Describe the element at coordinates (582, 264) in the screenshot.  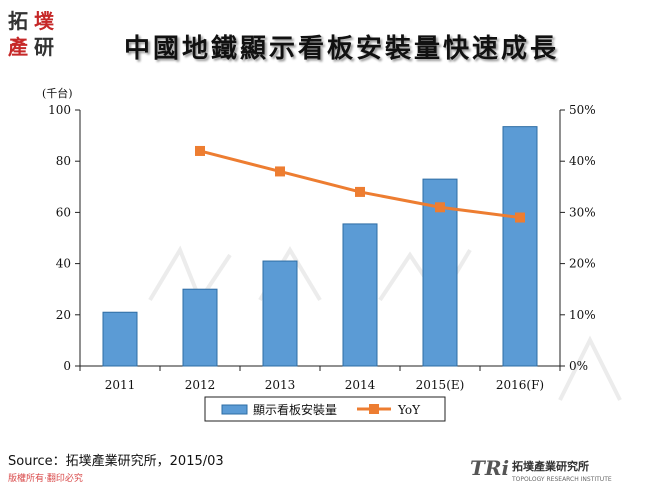
I see `right-tick-label: 20%` at that location.